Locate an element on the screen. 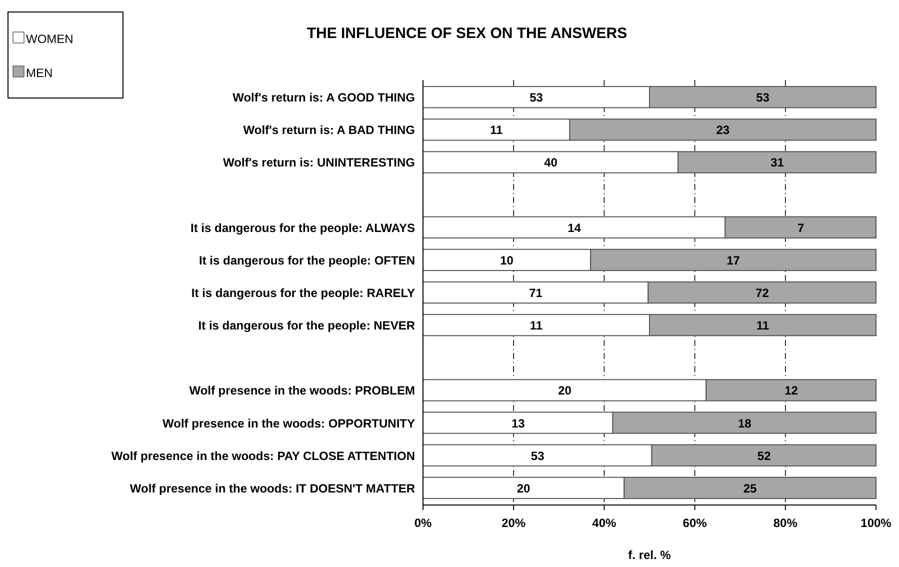 Image resolution: width=899 pixels, height=567 pixels. annotation: 31 is located at coordinates (777, 163).